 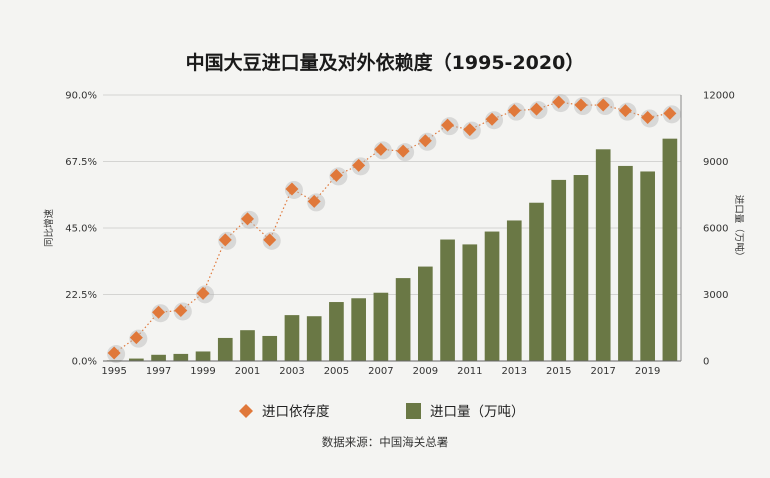 What do you see at coordinates (296, 412) in the screenshot?
I see `legend-label-dependency: 进口依存度` at bounding box center [296, 412].